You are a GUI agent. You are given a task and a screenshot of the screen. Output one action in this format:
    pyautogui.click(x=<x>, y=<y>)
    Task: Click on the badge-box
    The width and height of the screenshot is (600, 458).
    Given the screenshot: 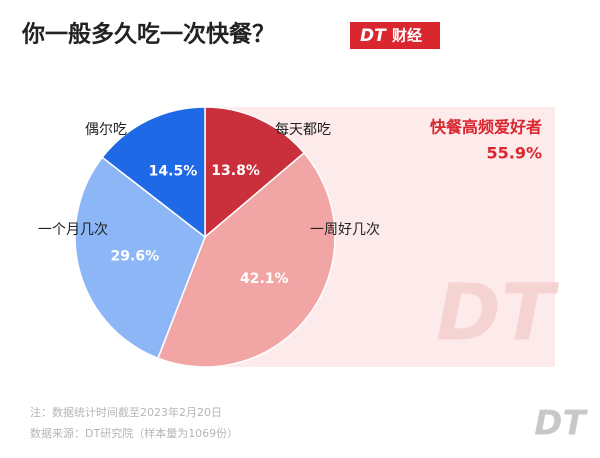 What is the action you would take?
    pyautogui.click(x=395, y=35)
    